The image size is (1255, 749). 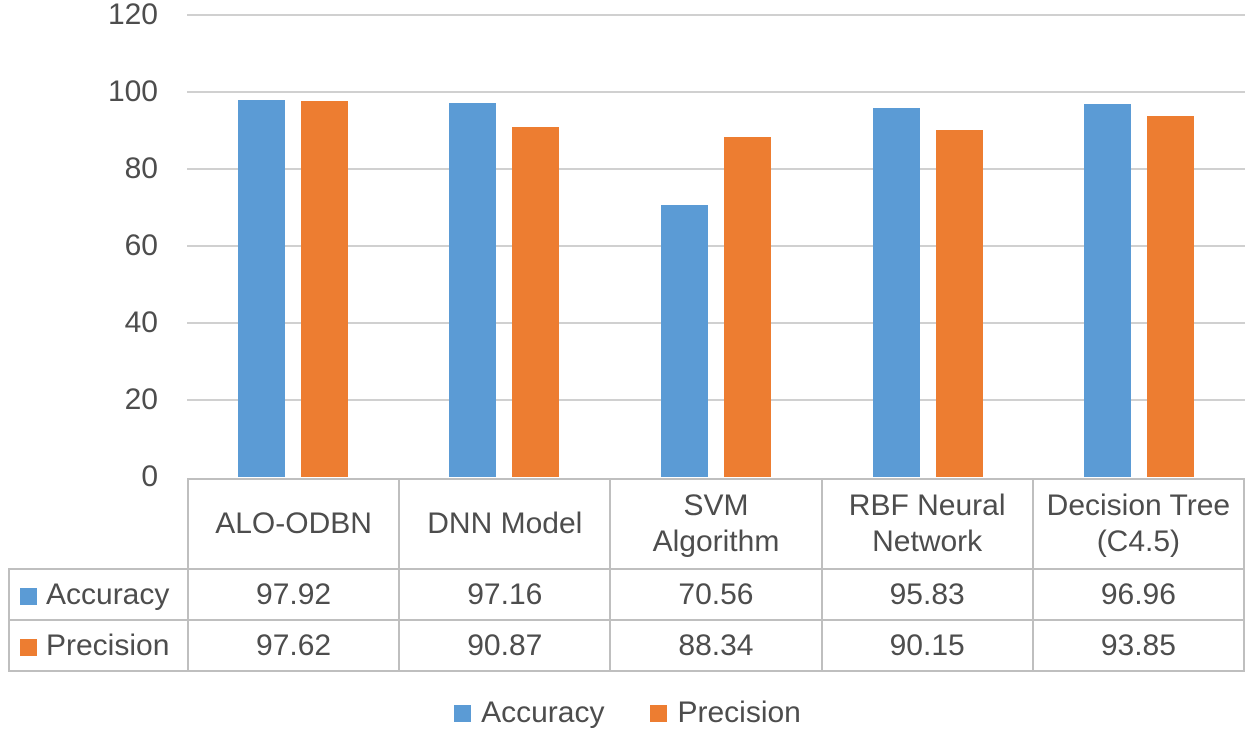 I want to click on y-axis-tick-label: 40, so click(x=141, y=322).